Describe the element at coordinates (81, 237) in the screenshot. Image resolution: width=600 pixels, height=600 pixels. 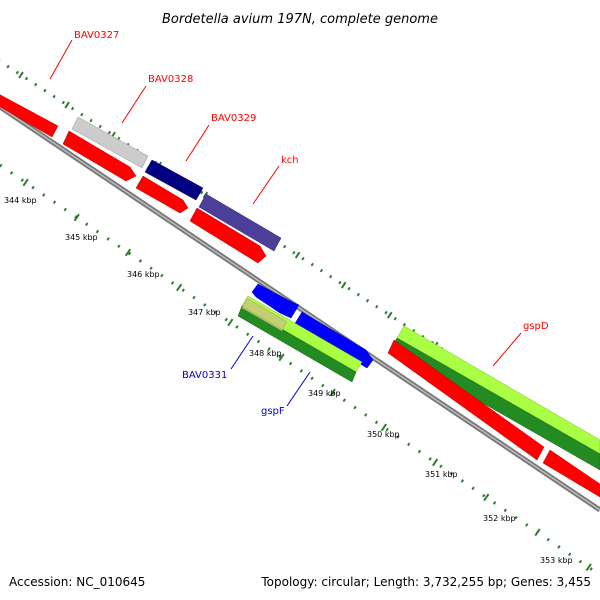
I see `tick-label: 345 kbp` at that location.